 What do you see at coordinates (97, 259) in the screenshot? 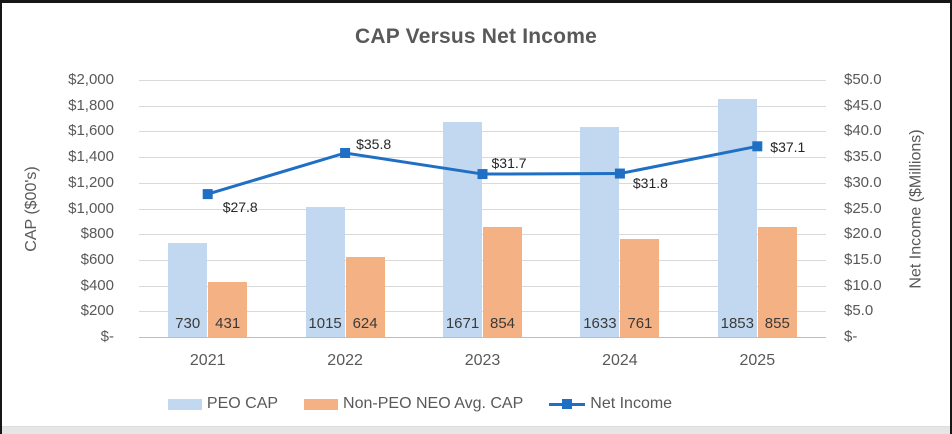
I see `y-axis-tick-left: $600` at bounding box center [97, 259].